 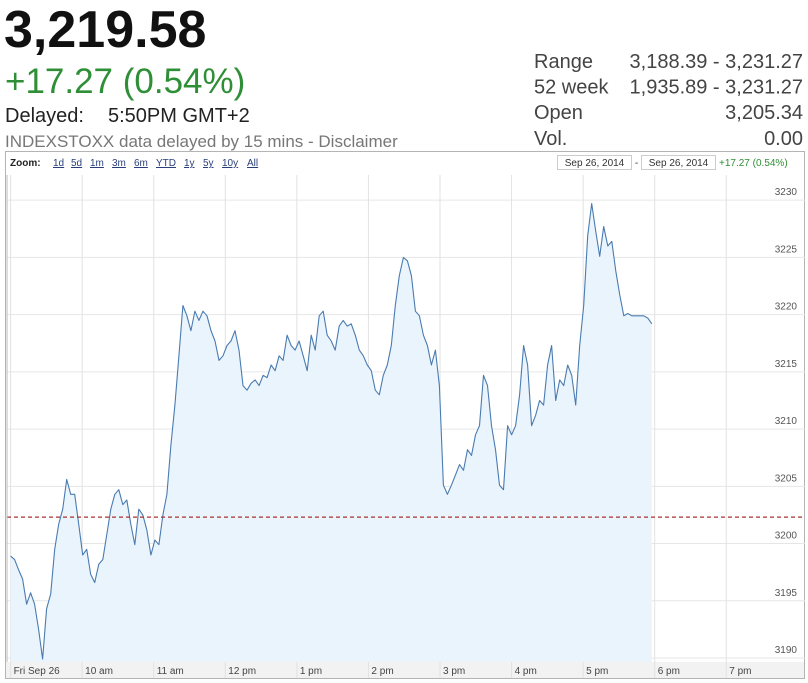 I want to click on y-tick-label: 3220, so click(x=786, y=307).